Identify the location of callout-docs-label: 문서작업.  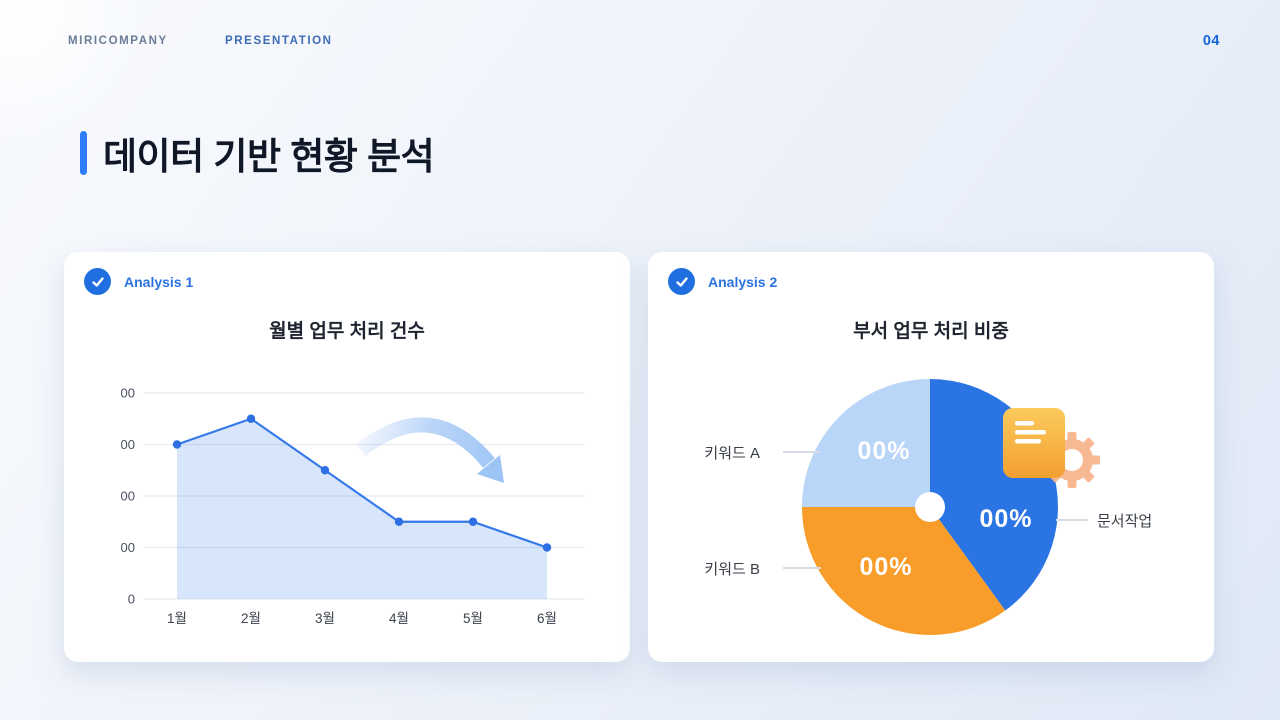
(1125, 521).